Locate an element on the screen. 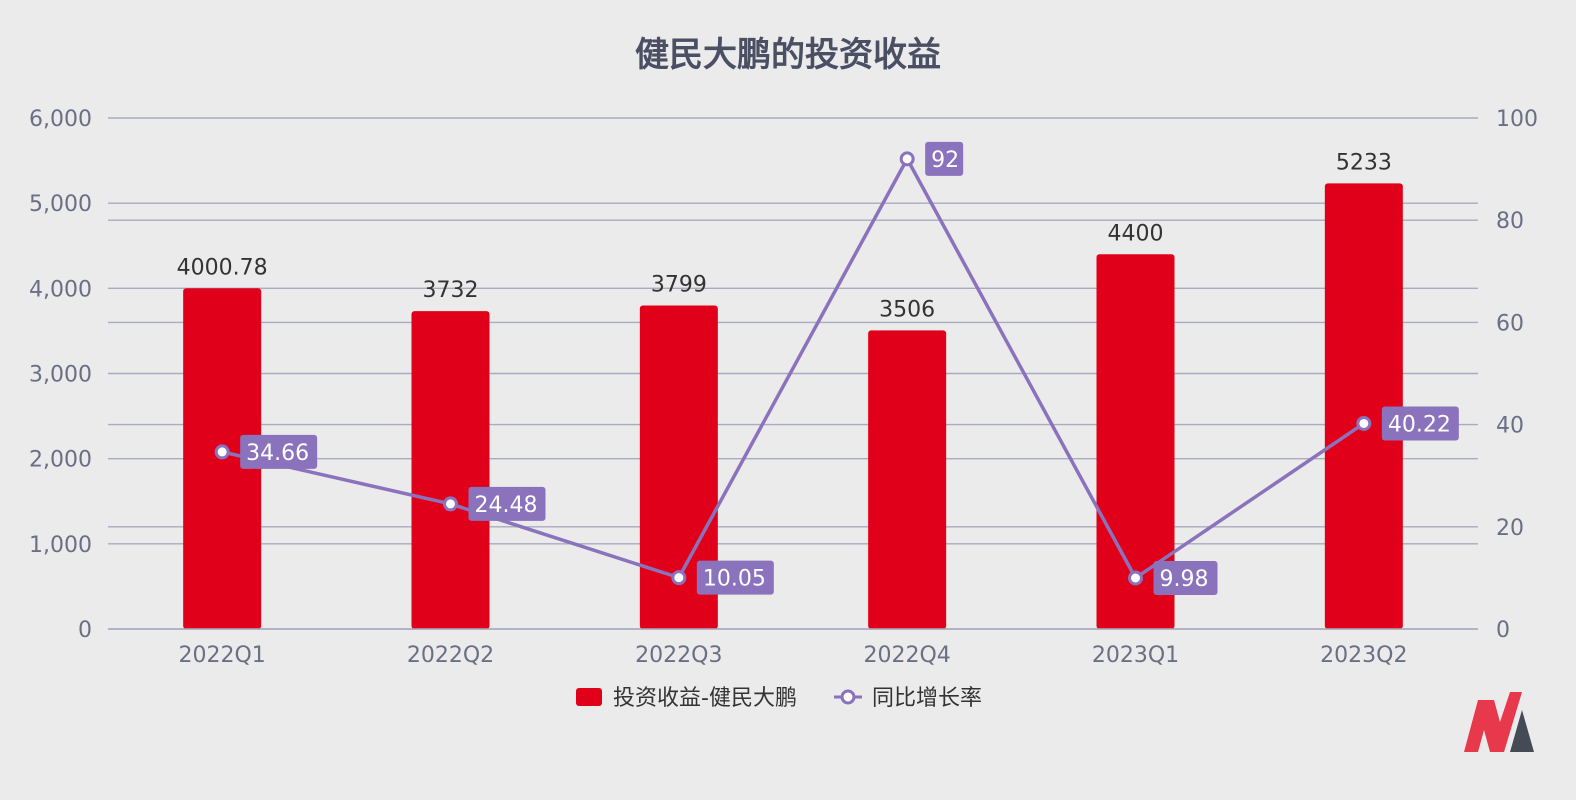 This screenshot has height=800, width=1576. y-right-tick-label: 80 is located at coordinates (1510, 221).